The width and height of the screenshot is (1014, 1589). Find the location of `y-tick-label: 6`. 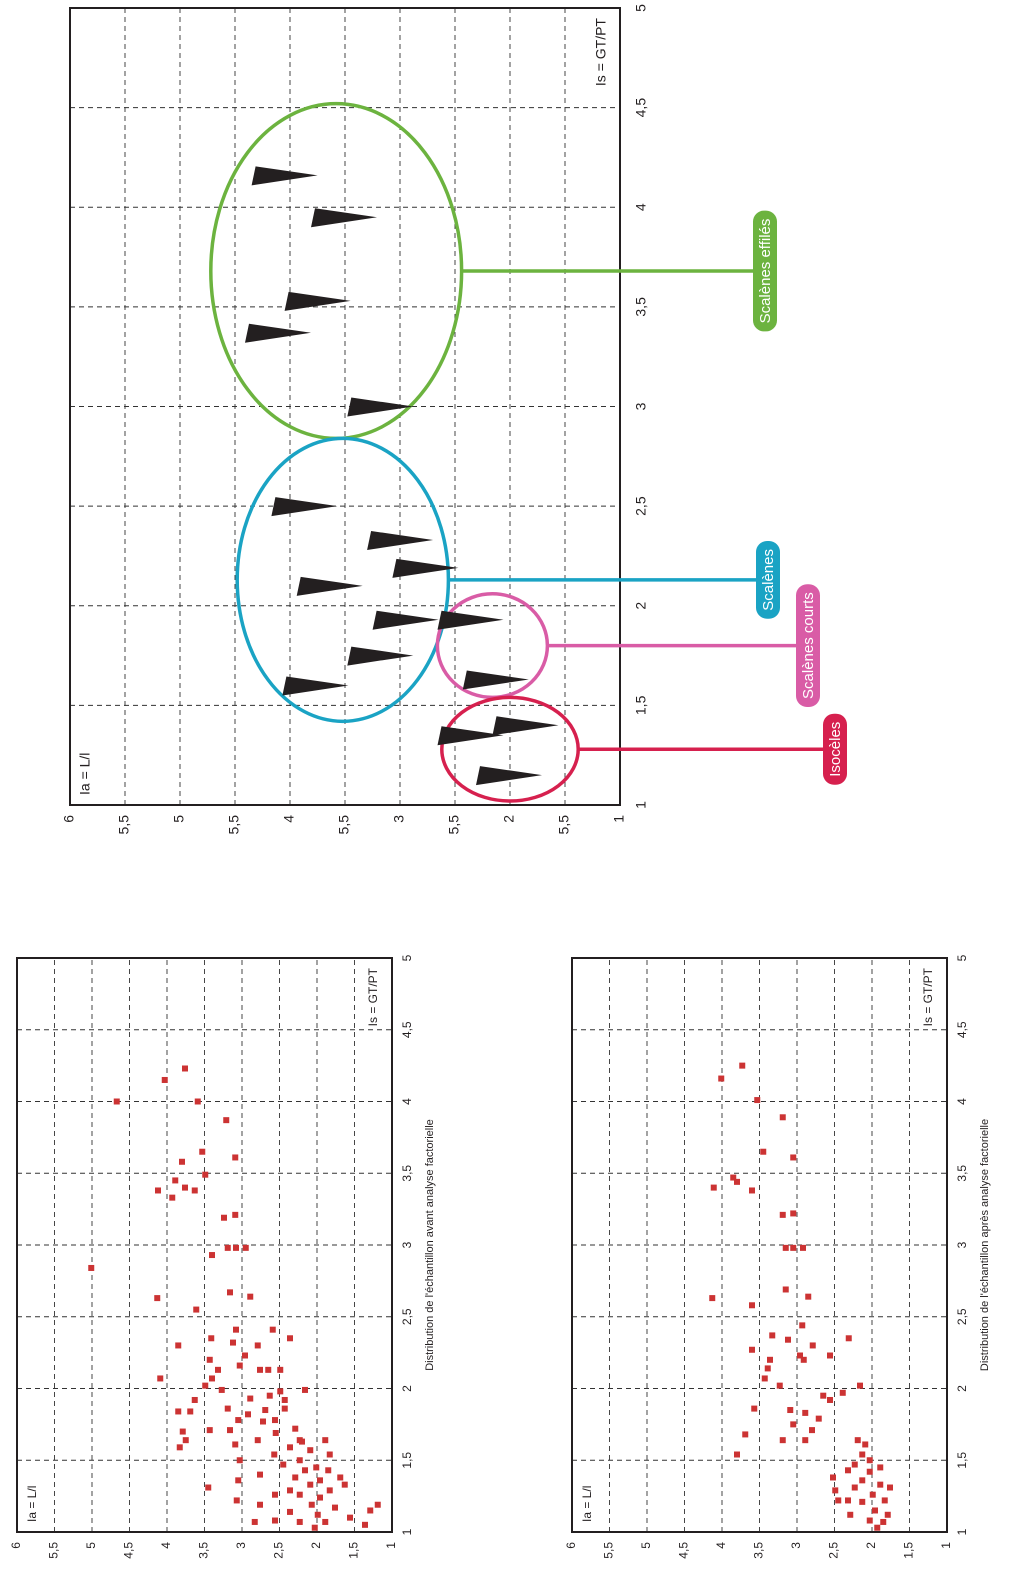

y-tick-label: 6 is located at coordinates (571, 1545).